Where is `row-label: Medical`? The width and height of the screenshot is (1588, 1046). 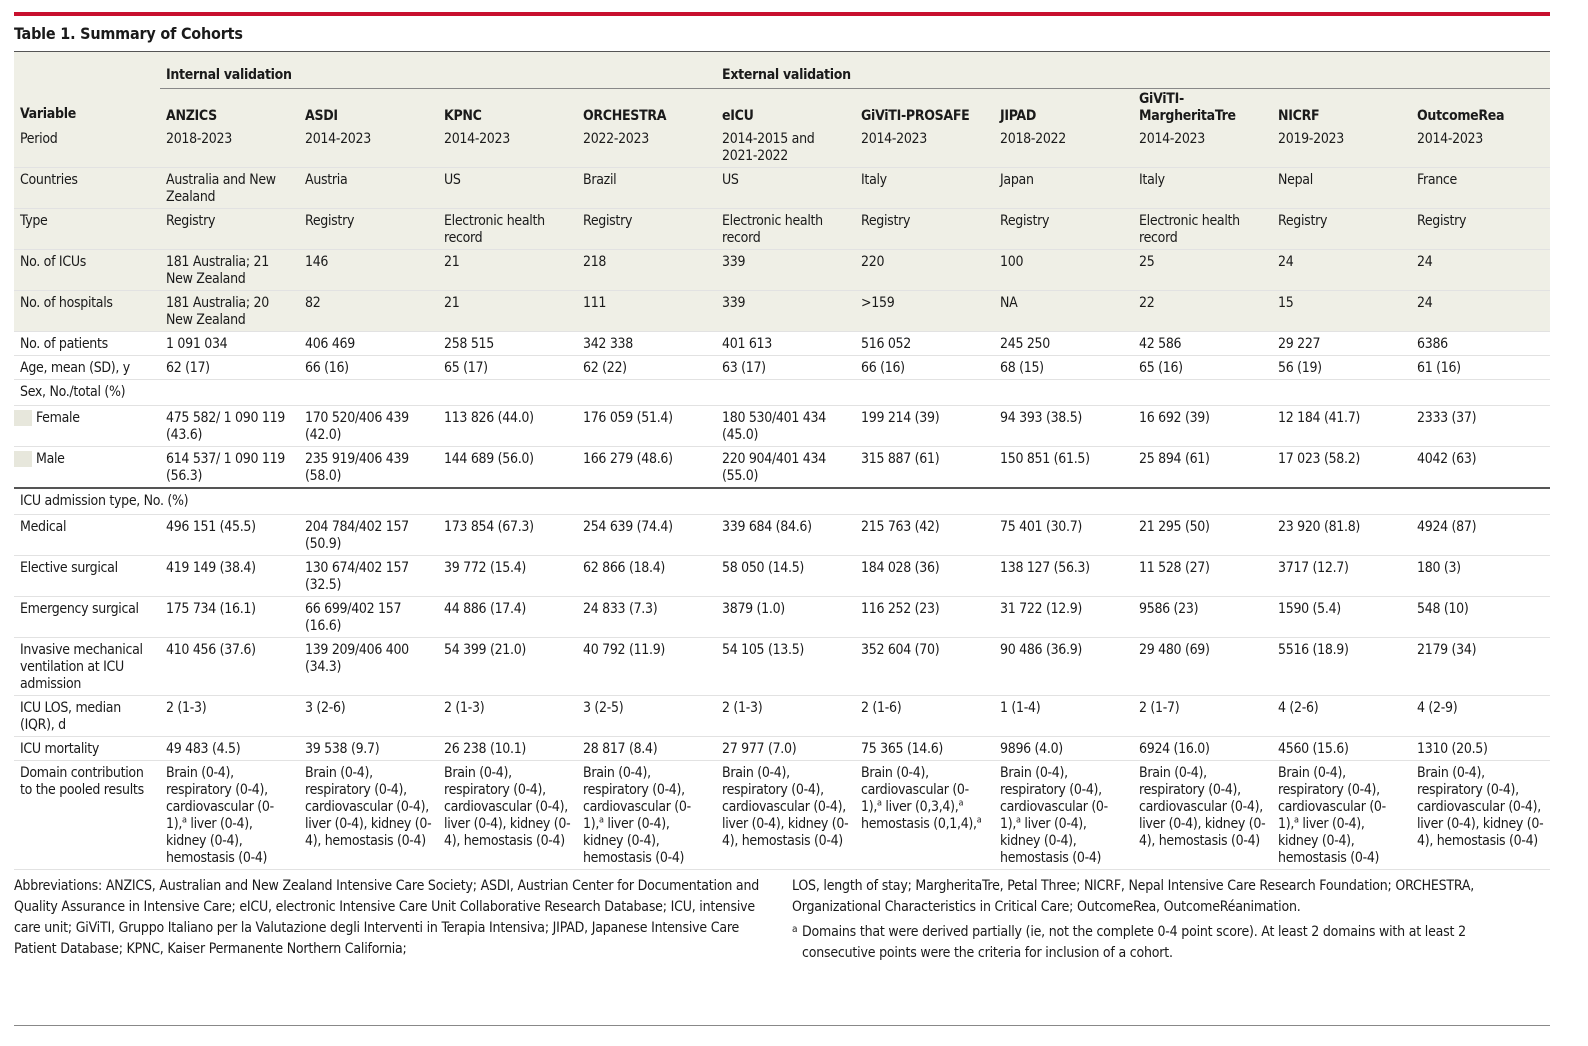 row-label: Medical is located at coordinates (87, 535).